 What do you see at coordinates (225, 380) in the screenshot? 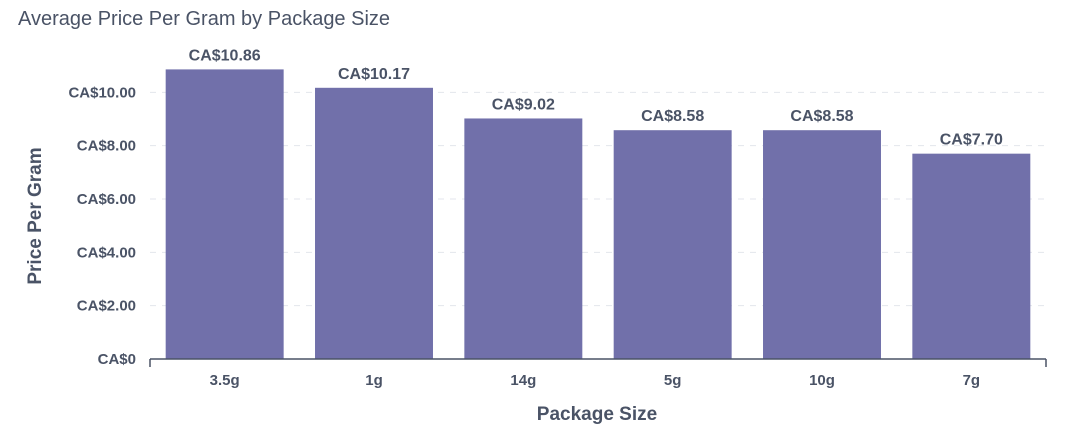
I see `x-tick-label: 3.5g` at bounding box center [225, 380].